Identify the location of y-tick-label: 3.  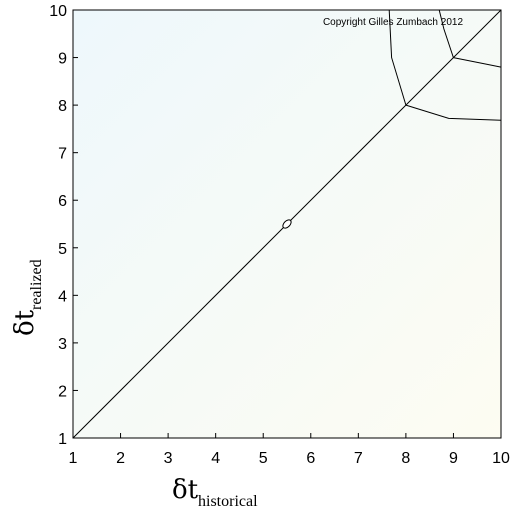
(62, 344).